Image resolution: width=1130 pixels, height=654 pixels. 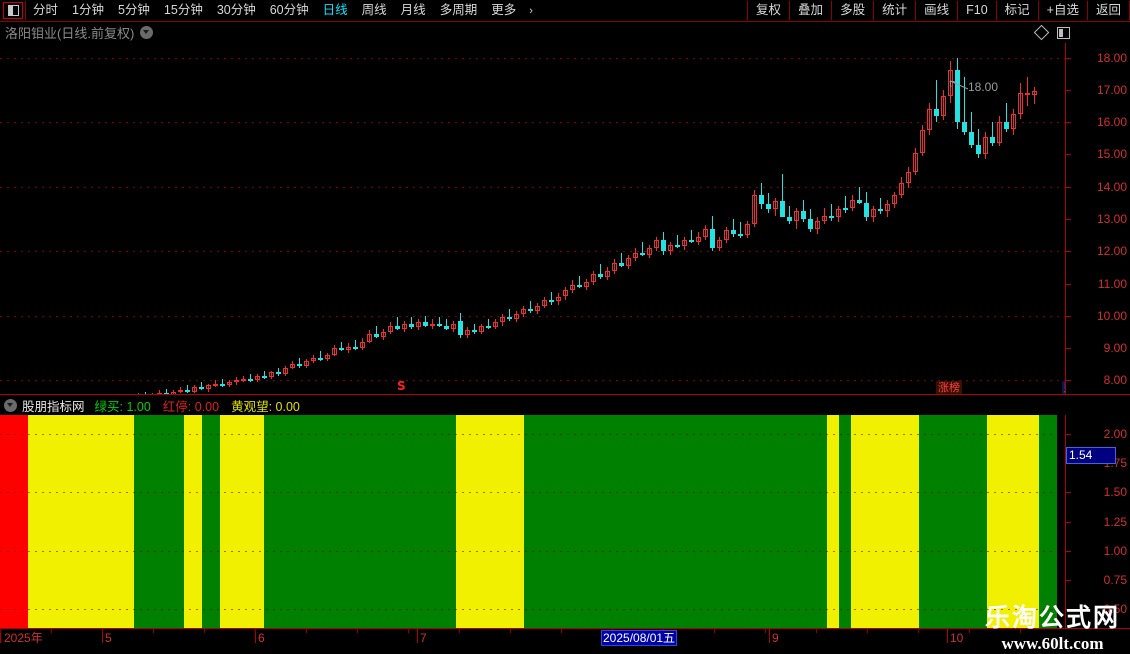 What do you see at coordinates (191, 407) in the screenshot?
I see `indicator-value-1: 红停: 0.00` at bounding box center [191, 407].